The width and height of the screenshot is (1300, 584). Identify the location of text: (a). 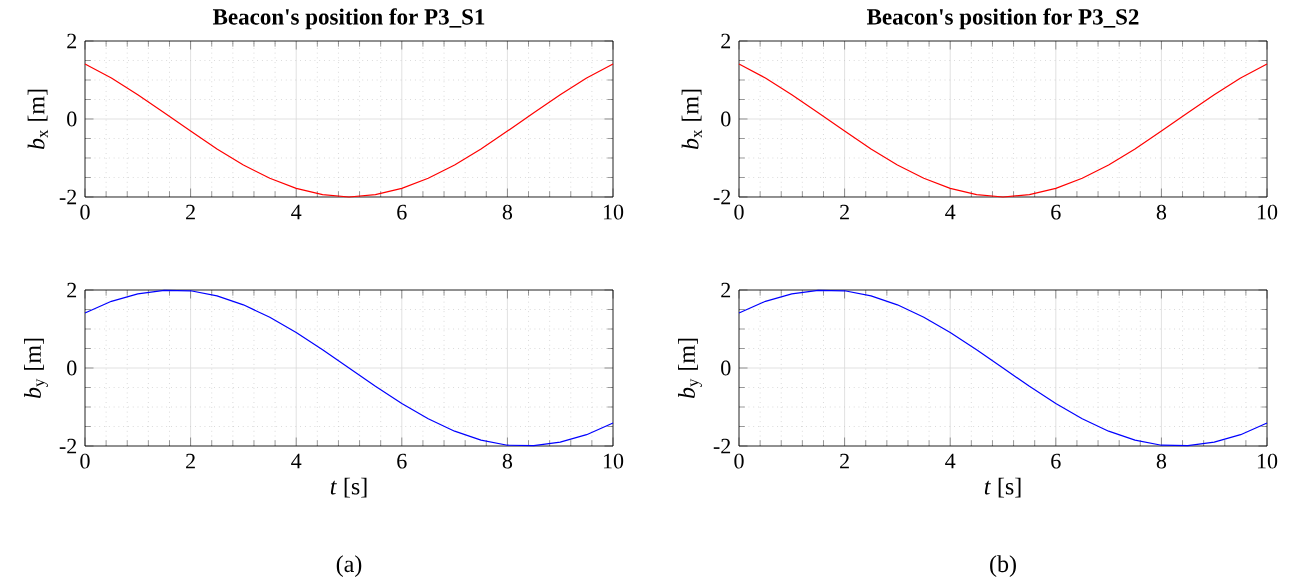
(349, 566).